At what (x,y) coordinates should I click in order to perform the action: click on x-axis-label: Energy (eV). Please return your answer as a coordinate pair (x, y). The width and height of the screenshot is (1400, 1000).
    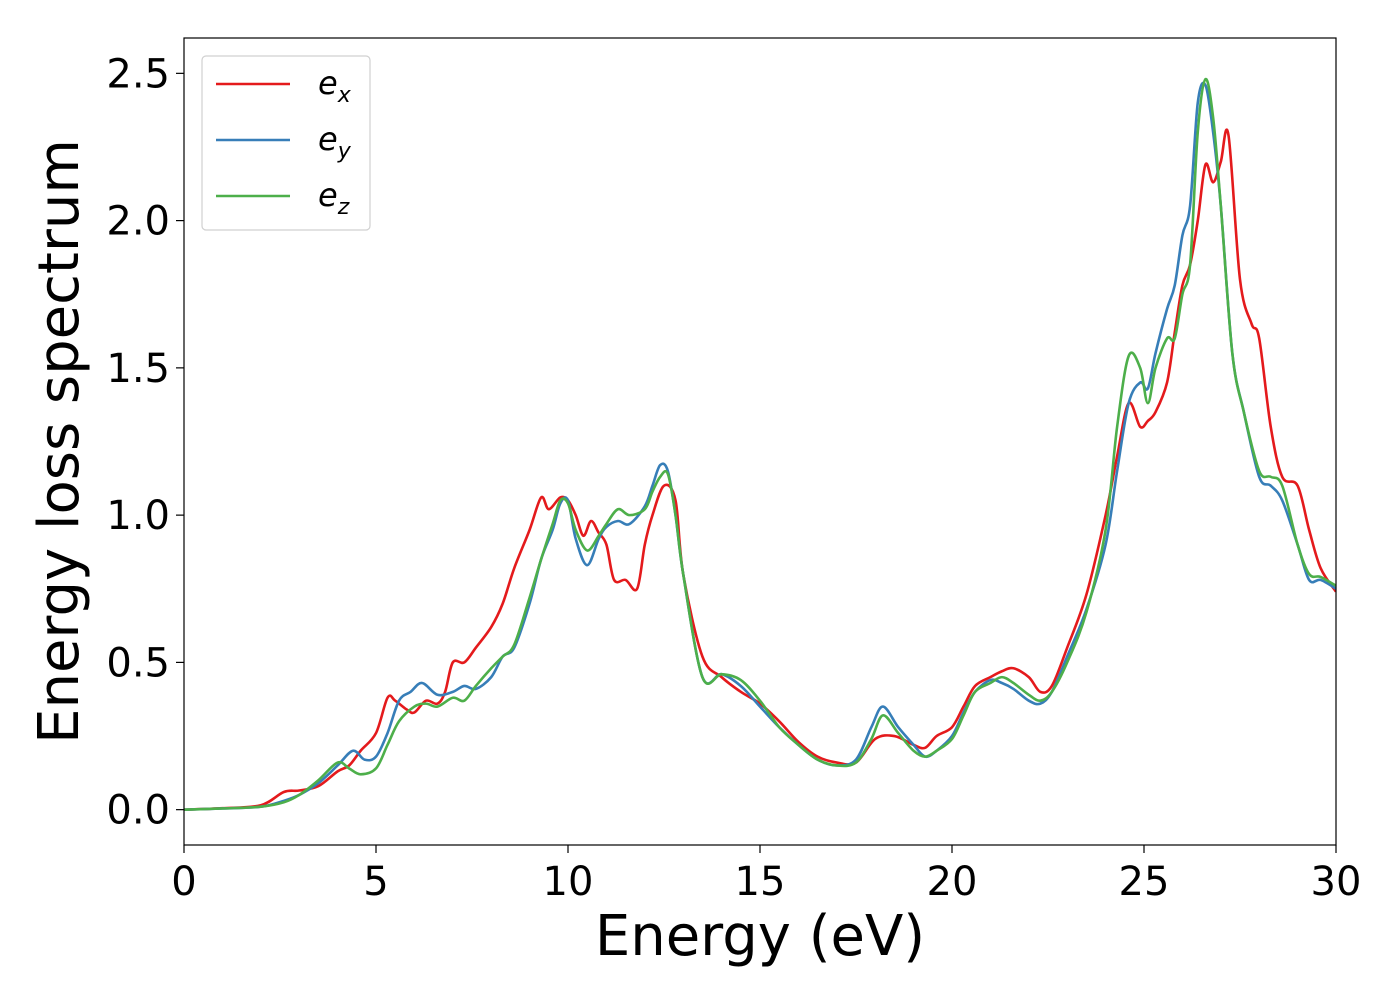
    Looking at the image, I should click on (760, 936).